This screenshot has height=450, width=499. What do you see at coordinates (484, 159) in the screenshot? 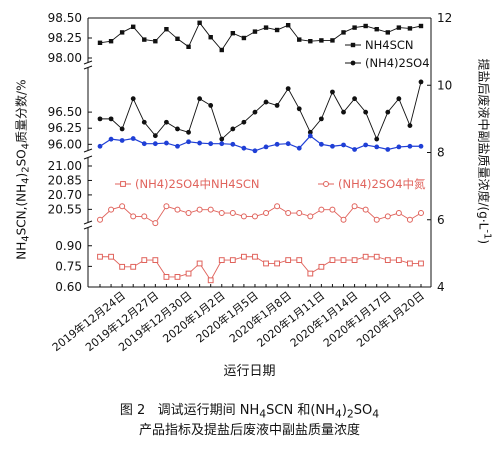
I see `right-axis-title: 提盐后废液中副盐质量浓度/(g·L-1)` at bounding box center [484, 159].